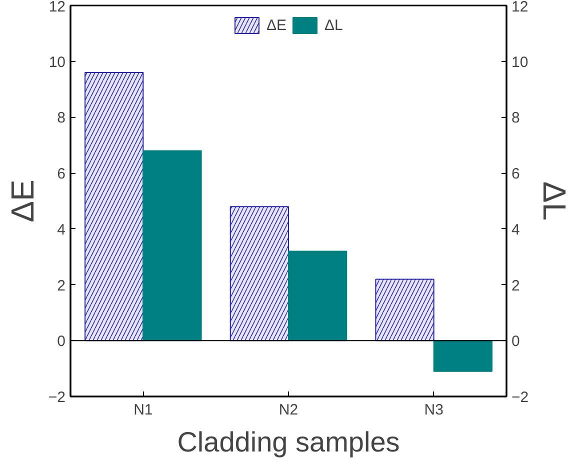  I want to click on y2-tick-label: 2, so click(516, 285).